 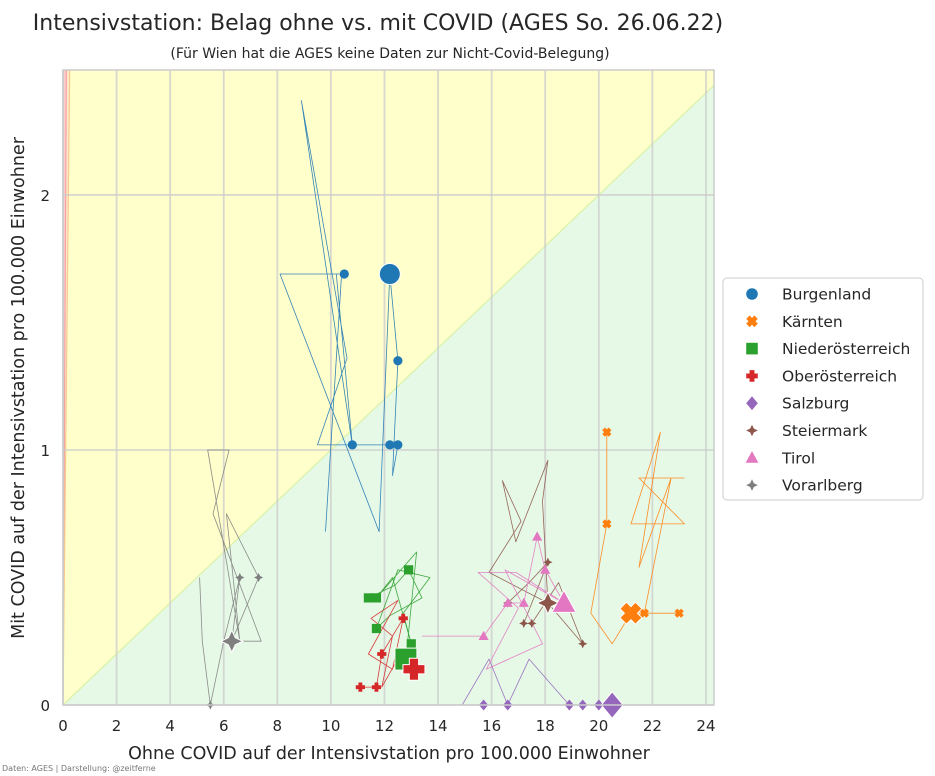 I want to click on y-tick-label: 2, so click(x=45, y=196).